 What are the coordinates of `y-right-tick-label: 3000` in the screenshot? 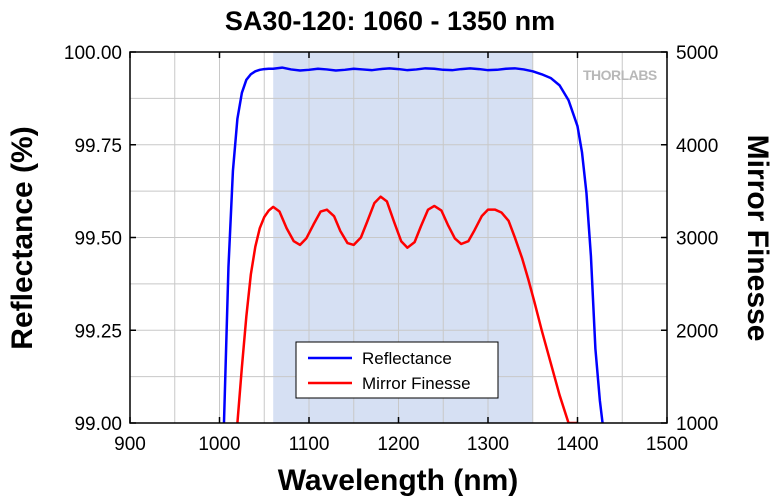 It's located at (697, 239).